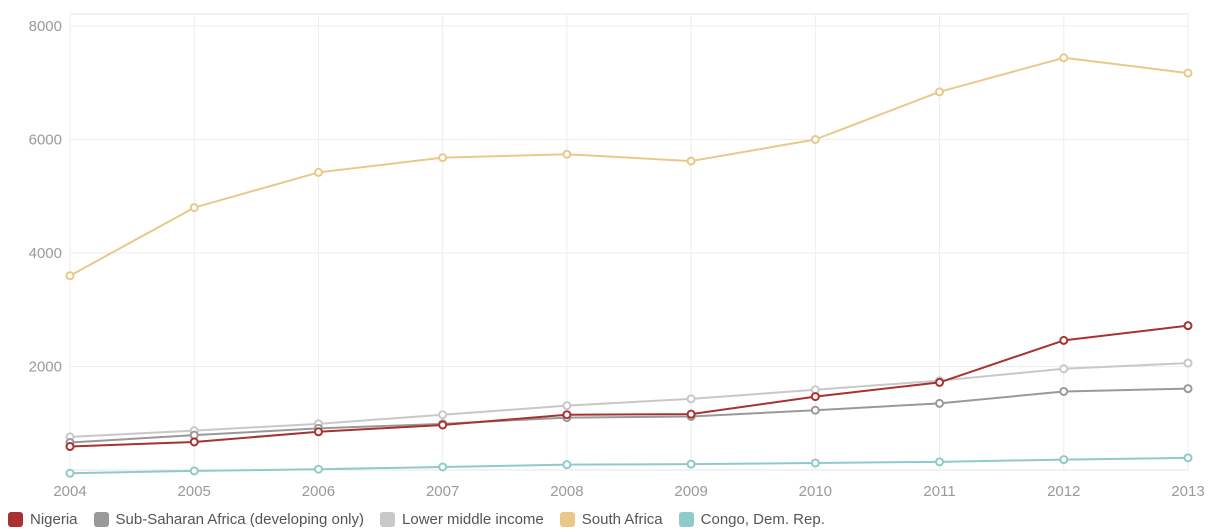  What do you see at coordinates (566, 491) in the screenshot?
I see `x-tick-label: 2008` at bounding box center [566, 491].